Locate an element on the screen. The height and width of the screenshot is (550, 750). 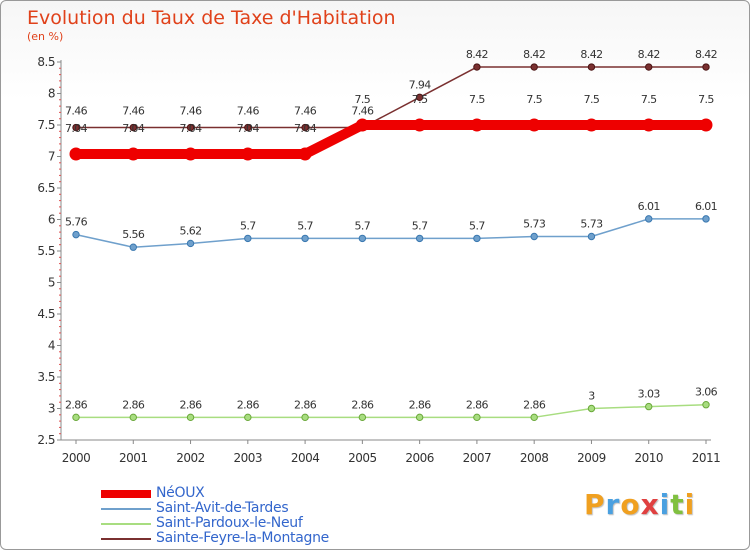
y-tick-label: 7.5 is located at coordinates (46, 125).